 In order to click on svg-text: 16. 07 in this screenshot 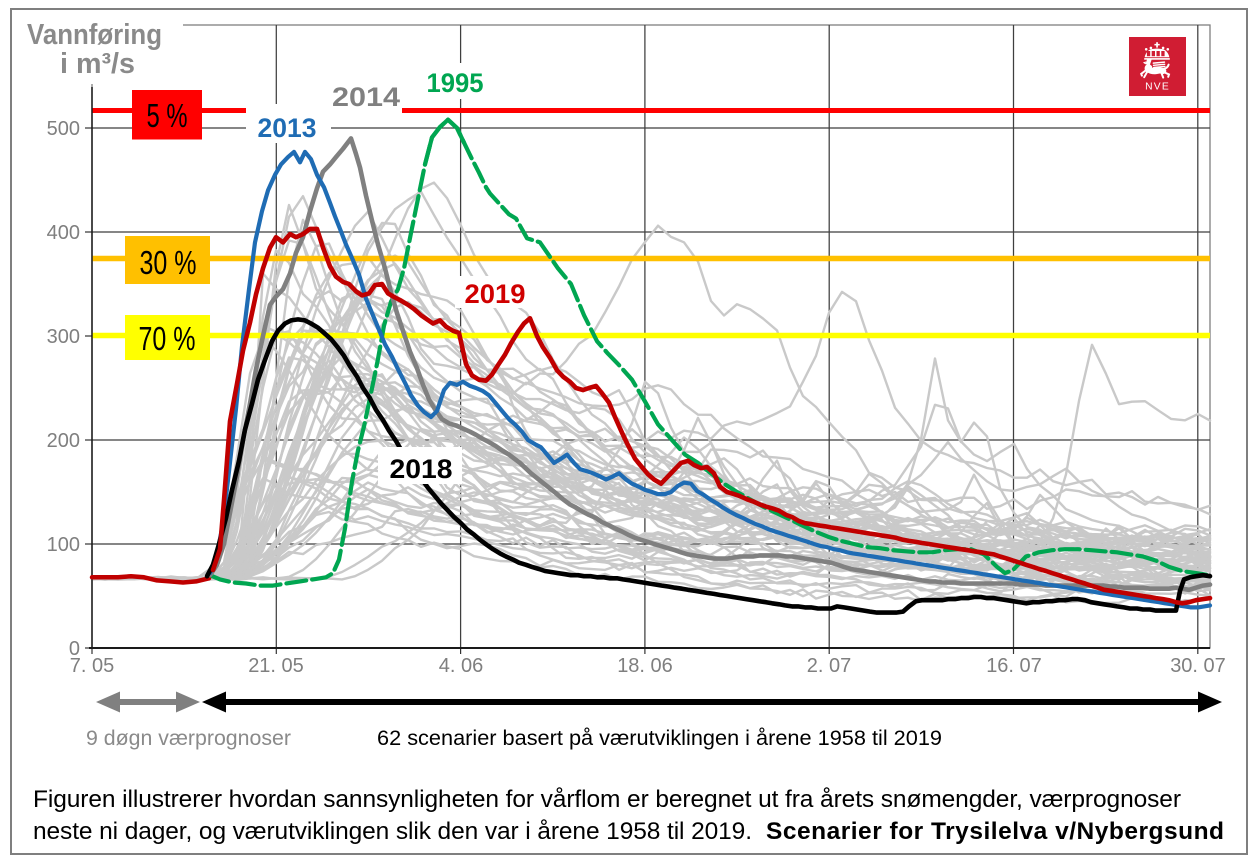, I will do `click(1014, 666)`.